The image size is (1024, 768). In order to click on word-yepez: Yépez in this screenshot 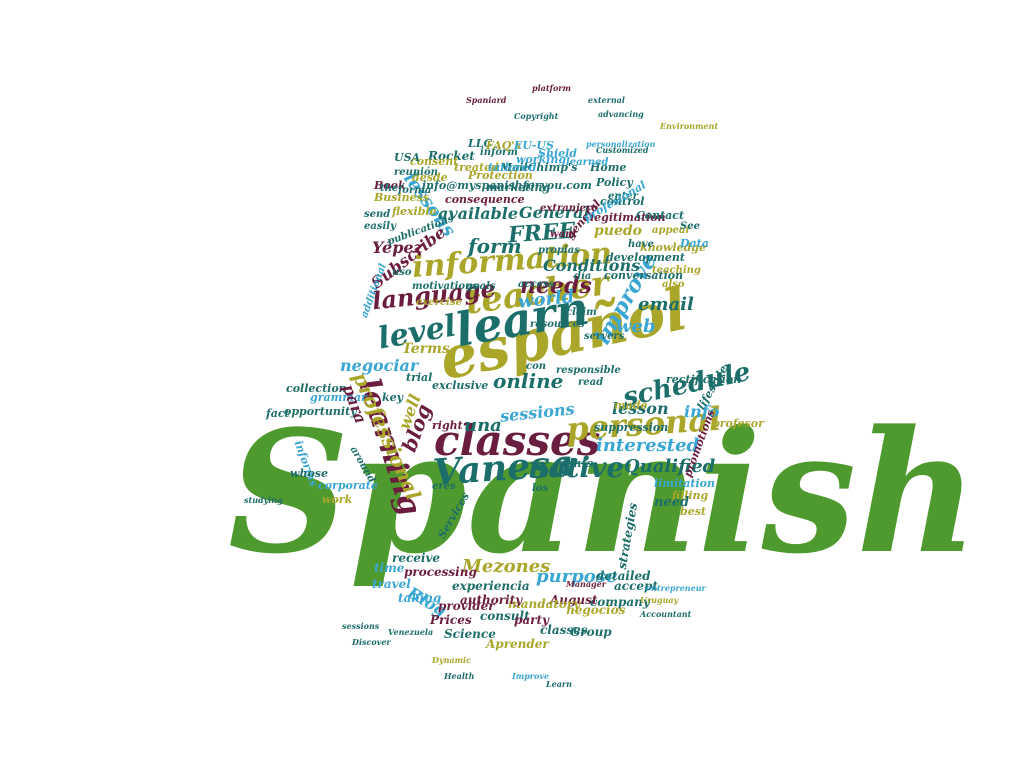, I will do `click(397, 247)`.